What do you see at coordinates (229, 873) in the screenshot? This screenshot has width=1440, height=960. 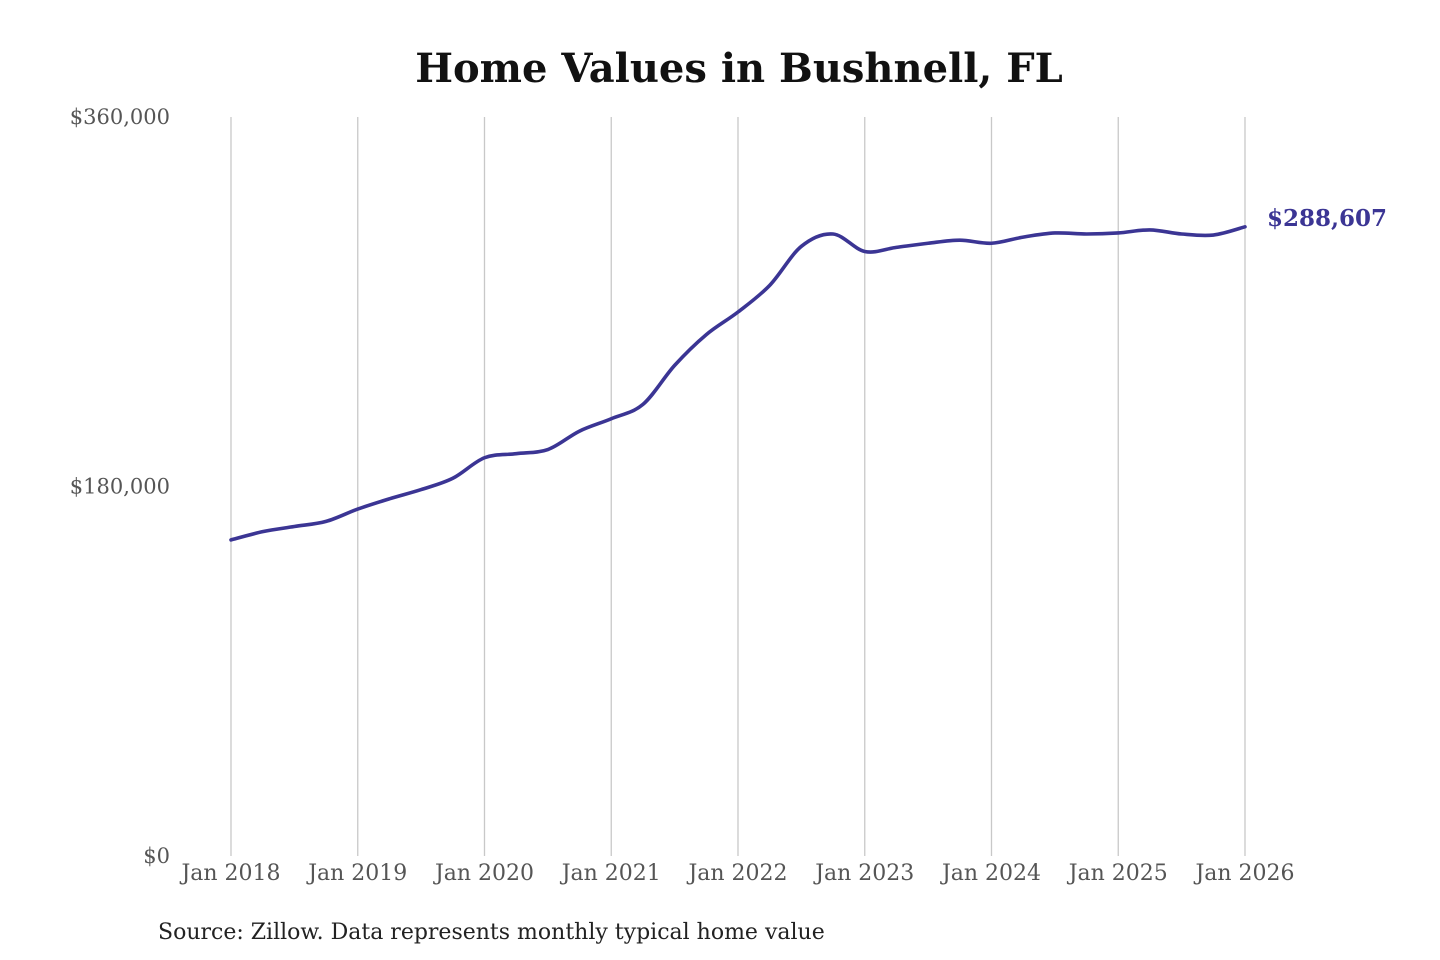 I see `x-tick-label: Jan 2018` at bounding box center [229, 873].